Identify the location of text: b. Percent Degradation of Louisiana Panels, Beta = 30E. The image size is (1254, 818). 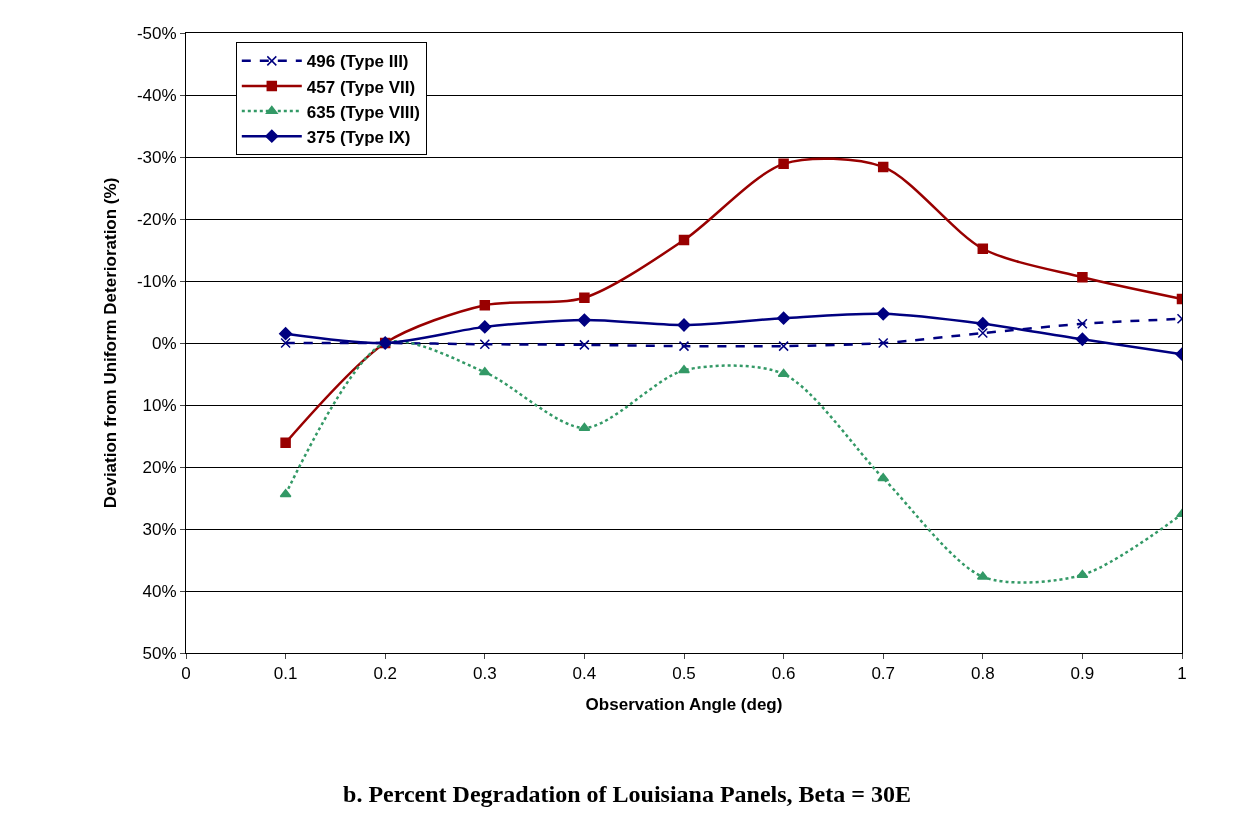
(627, 793).